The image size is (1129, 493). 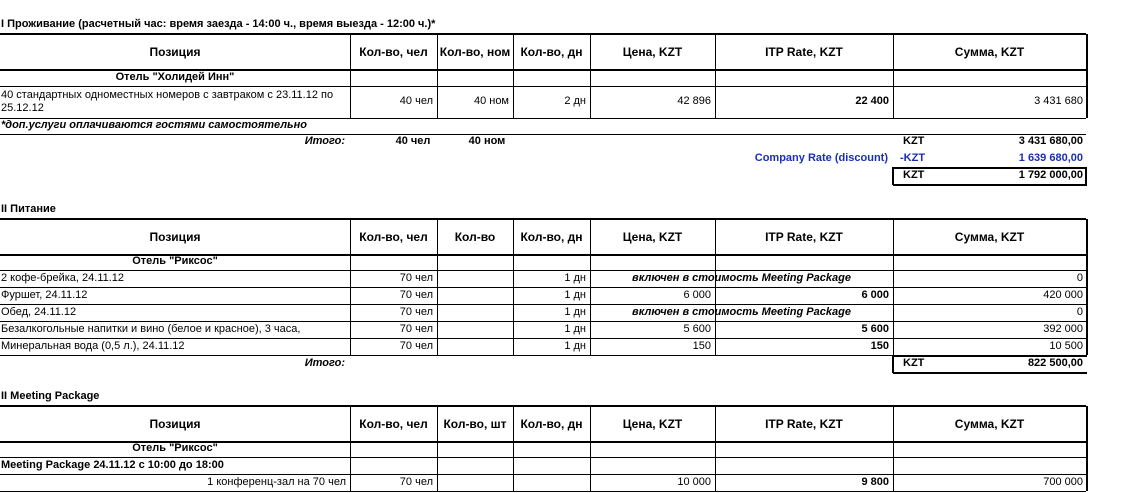 What do you see at coordinates (875, 328) in the screenshot?
I see `cell-itp: 5 600` at bounding box center [875, 328].